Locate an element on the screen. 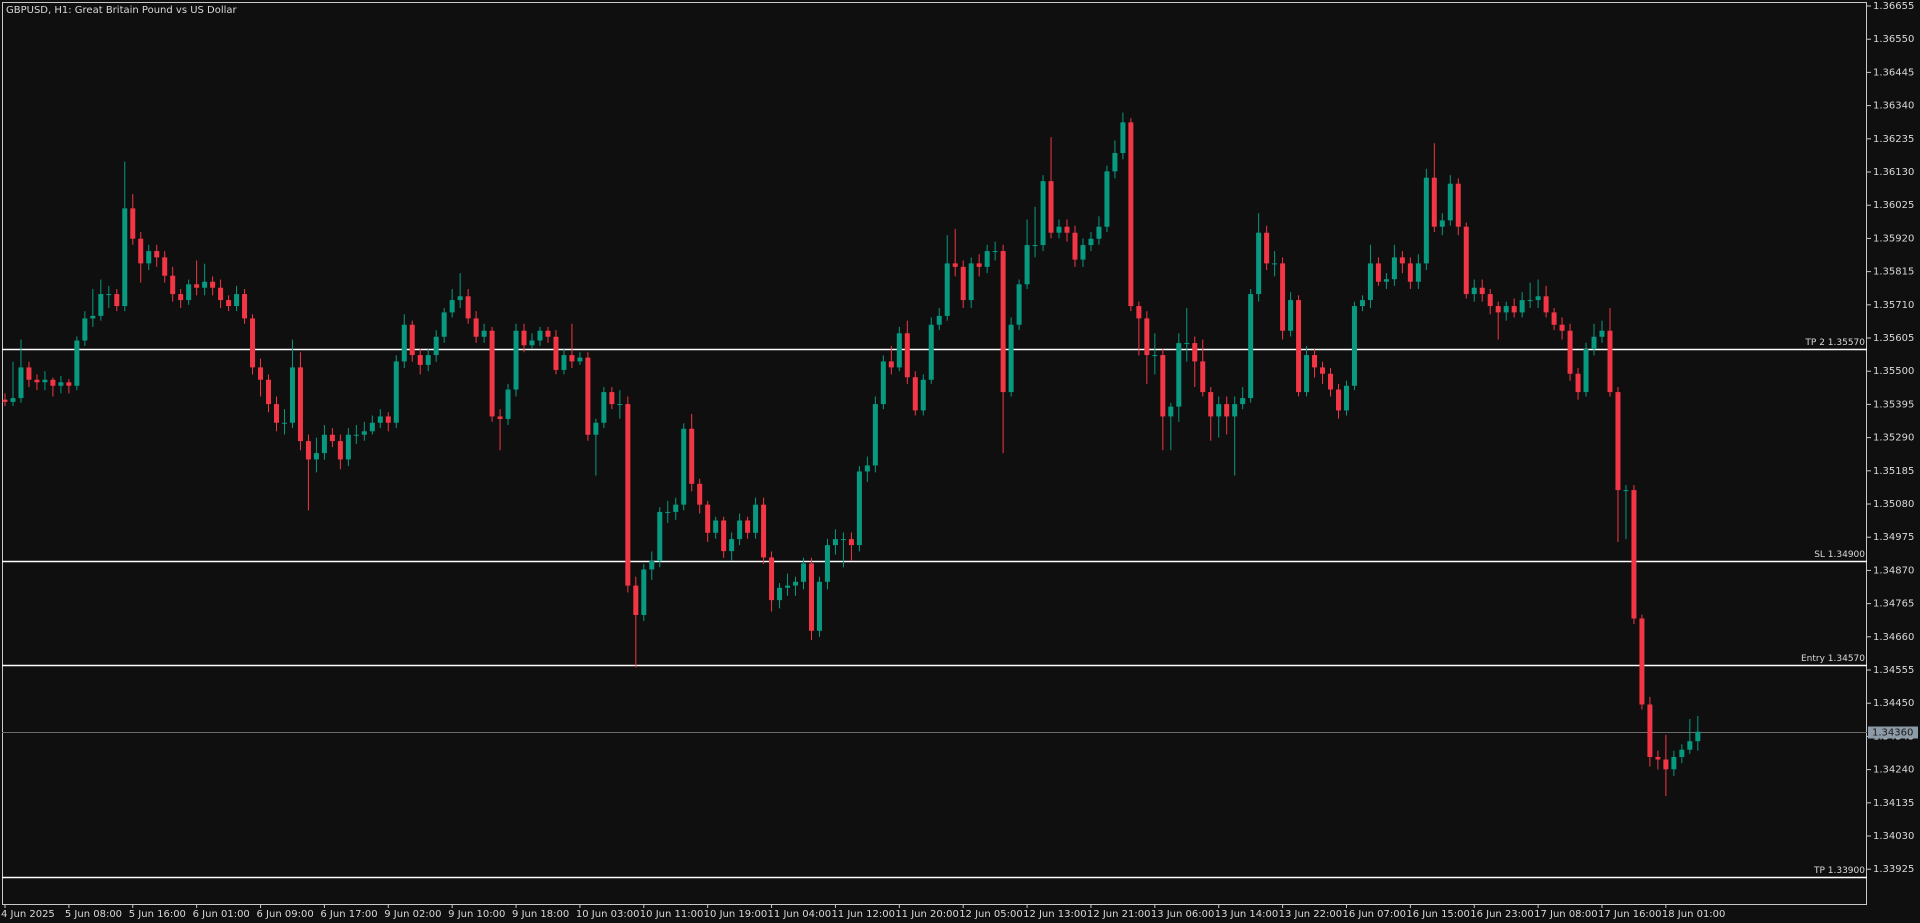  y-tick-label: 1.33925 is located at coordinates (1893, 869).